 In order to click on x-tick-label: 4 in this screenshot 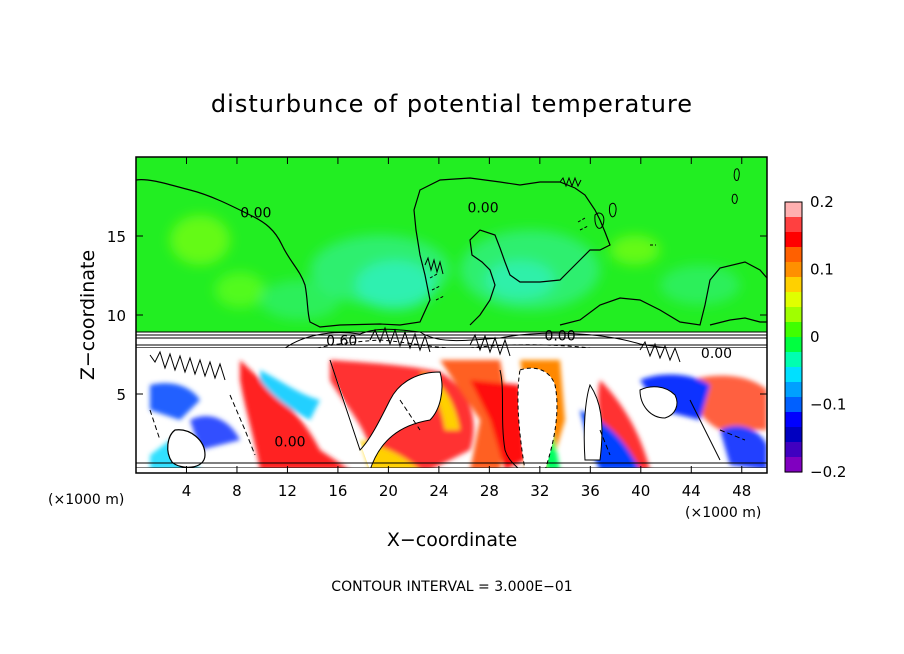, I will do `click(187, 491)`.